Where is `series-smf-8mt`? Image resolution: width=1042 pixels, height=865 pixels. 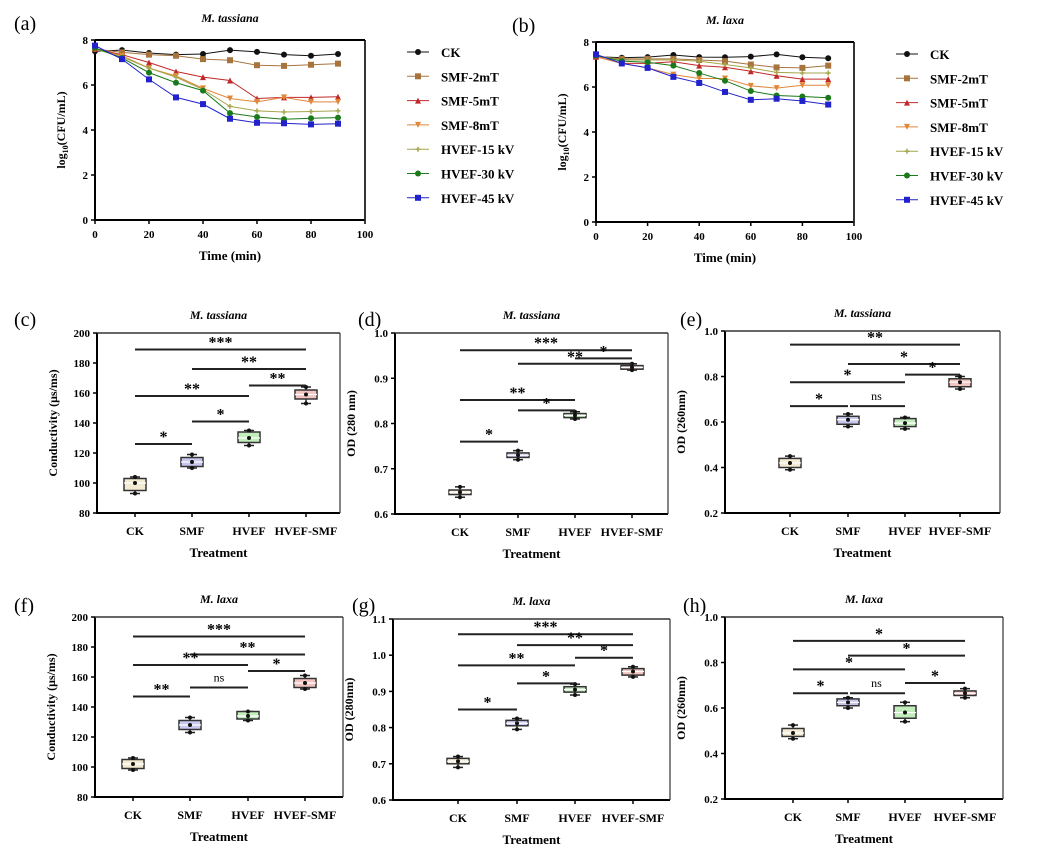
series-smf-8mt is located at coordinates (216, 75).